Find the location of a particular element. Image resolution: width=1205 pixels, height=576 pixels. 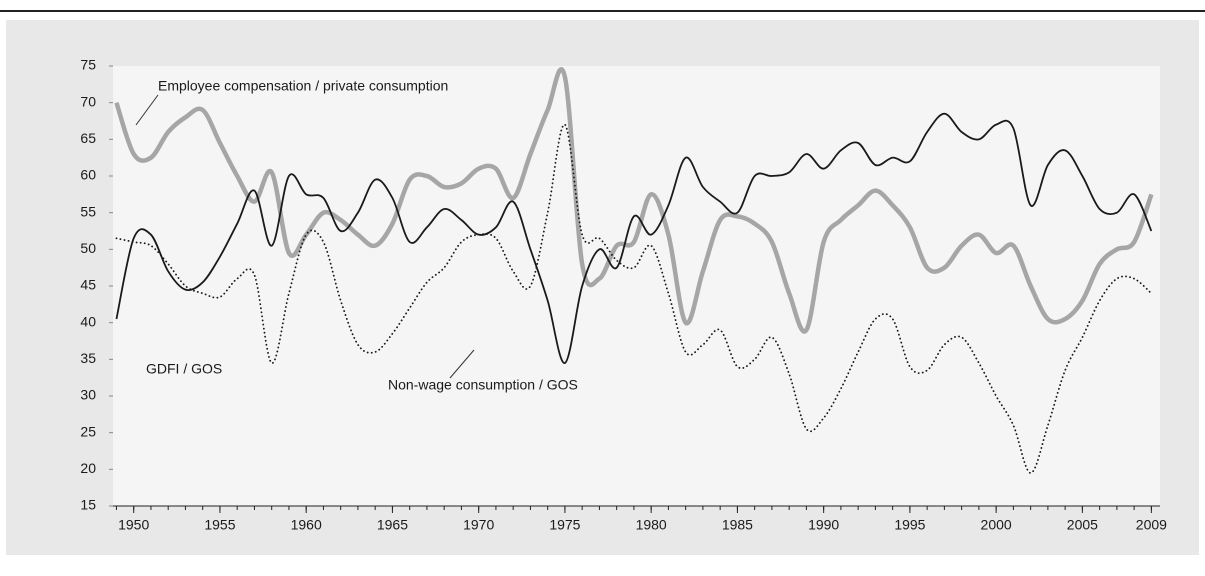

x-tick-label: 1985 is located at coordinates (737, 525).